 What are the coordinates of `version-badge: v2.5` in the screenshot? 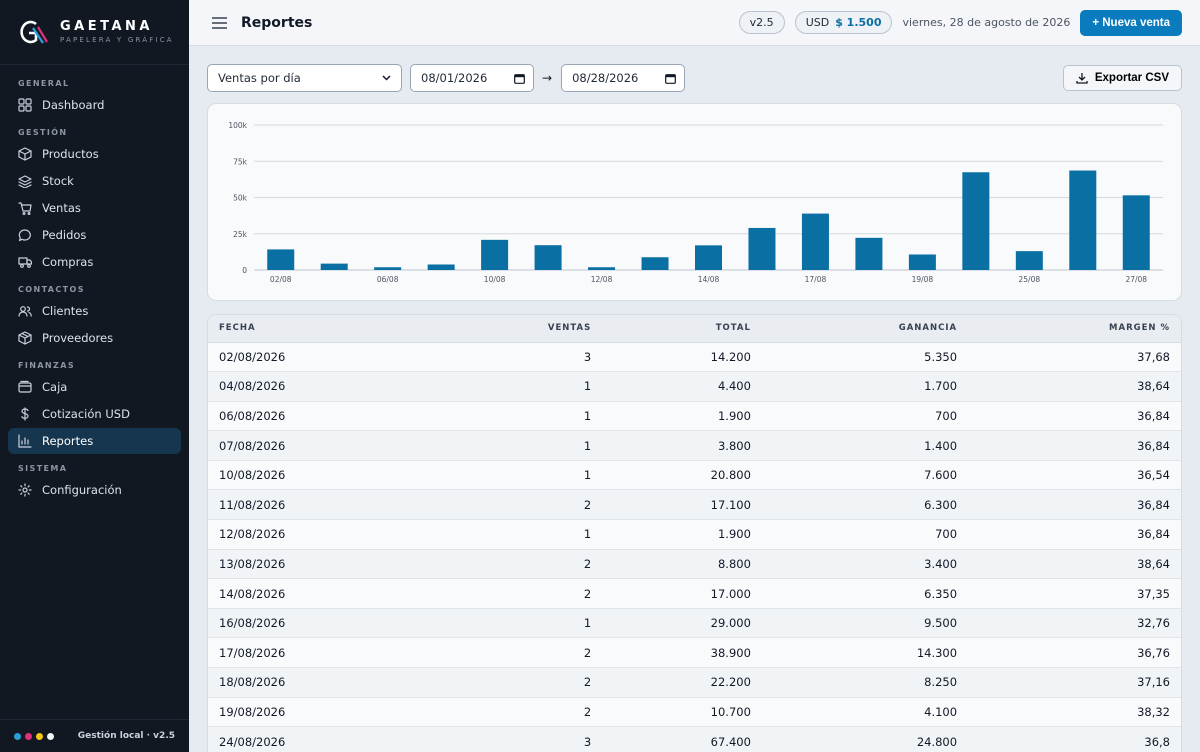 It's located at (761, 22).